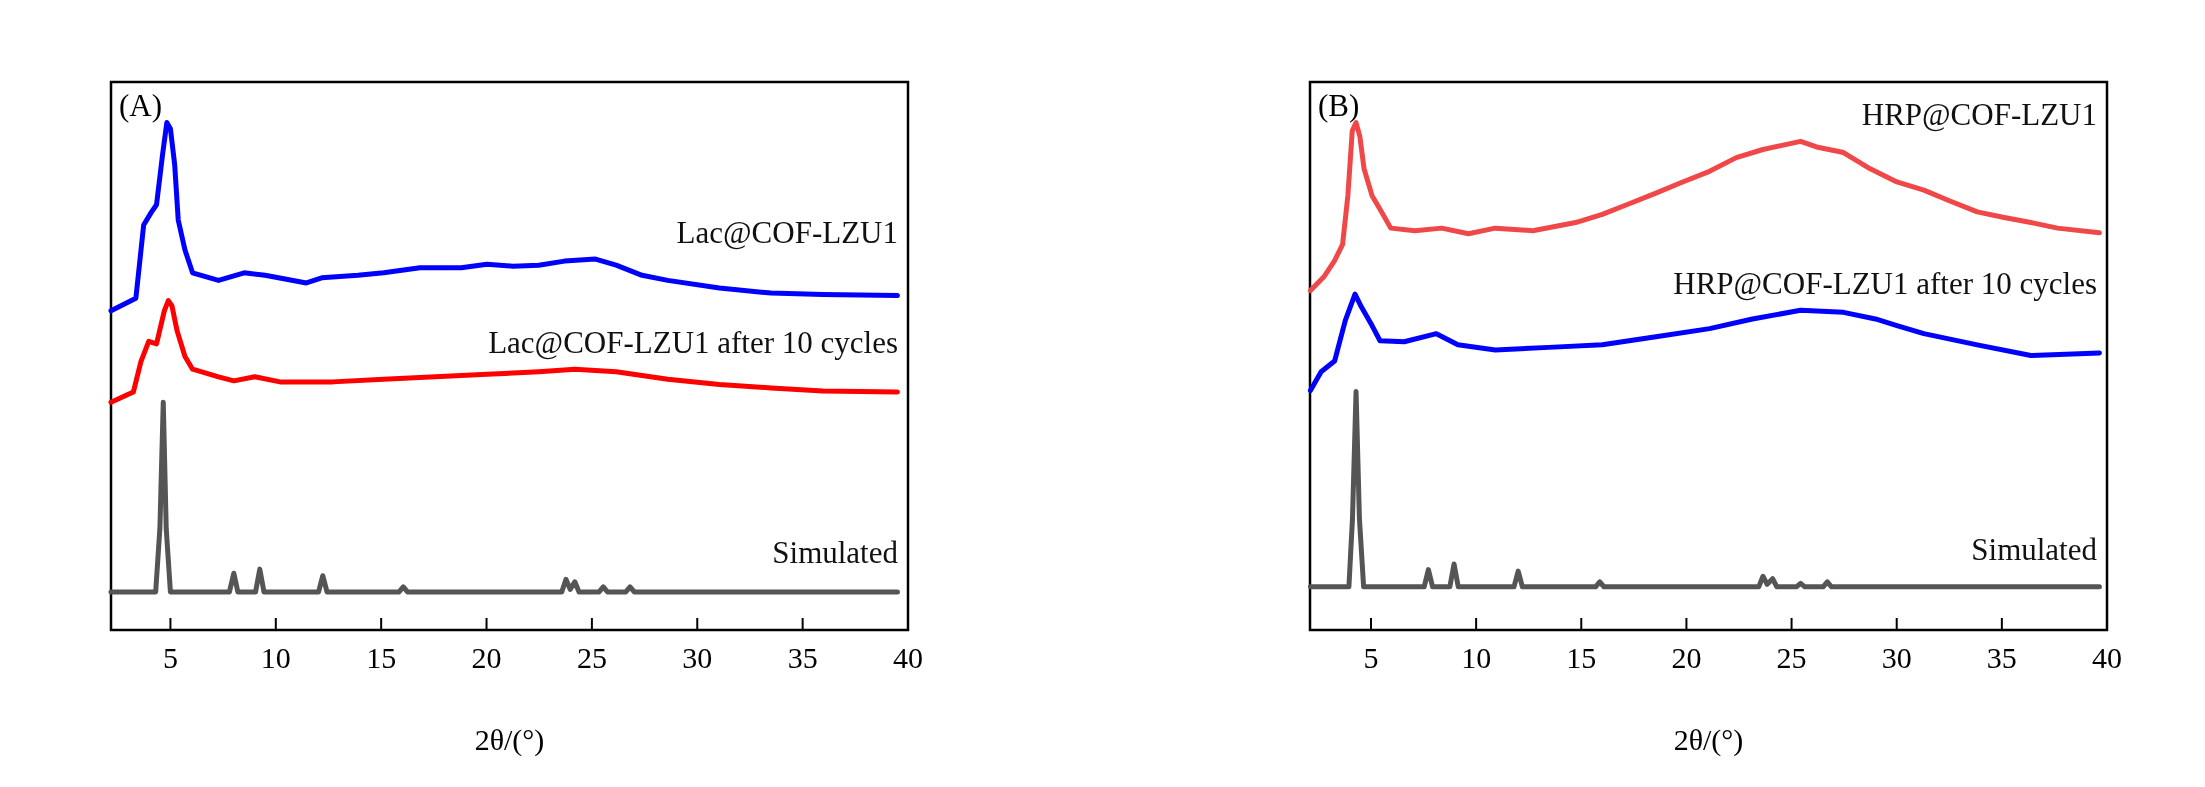  What do you see at coordinates (1979, 115) in the screenshot?
I see `series-label: HRP@COF-LZU1` at bounding box center [1979, 115].